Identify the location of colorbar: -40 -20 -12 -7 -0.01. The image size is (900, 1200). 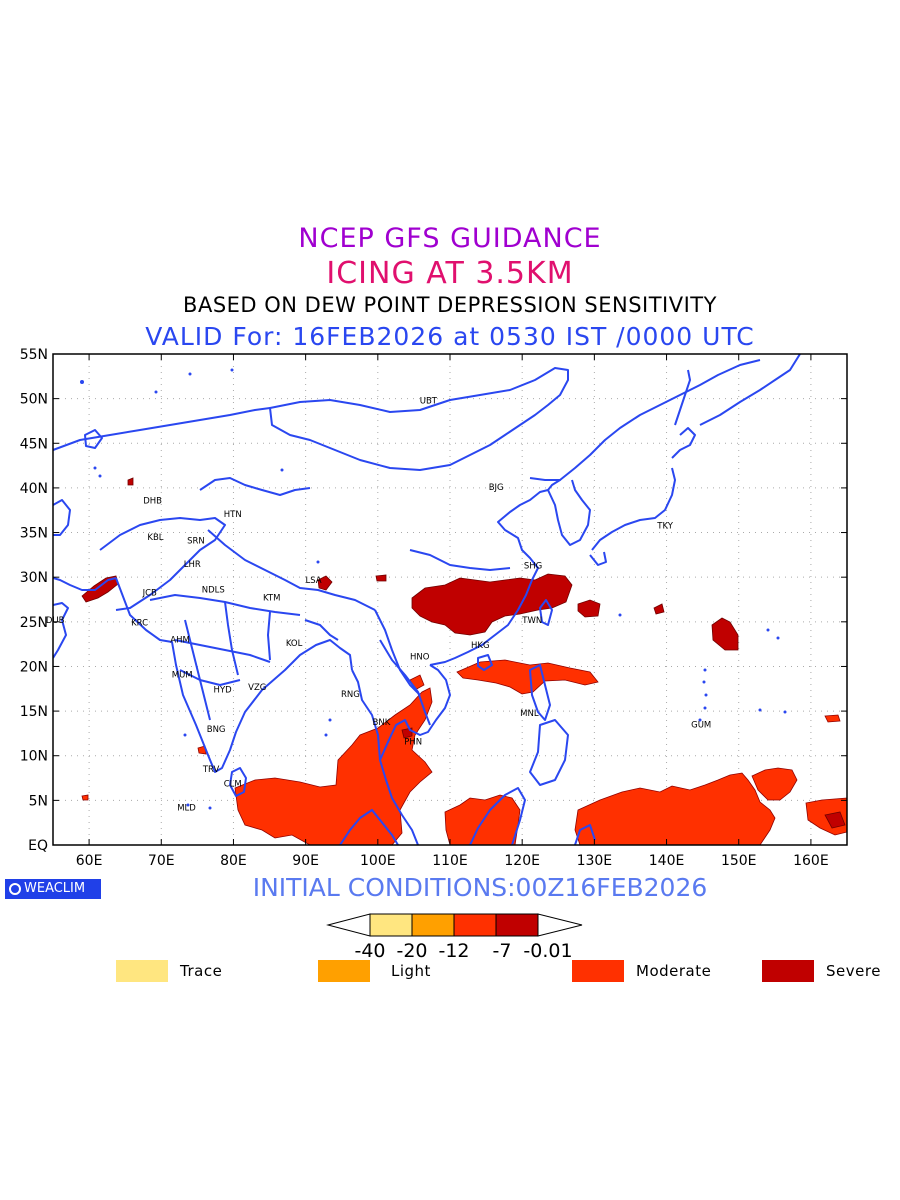
(454, 936).